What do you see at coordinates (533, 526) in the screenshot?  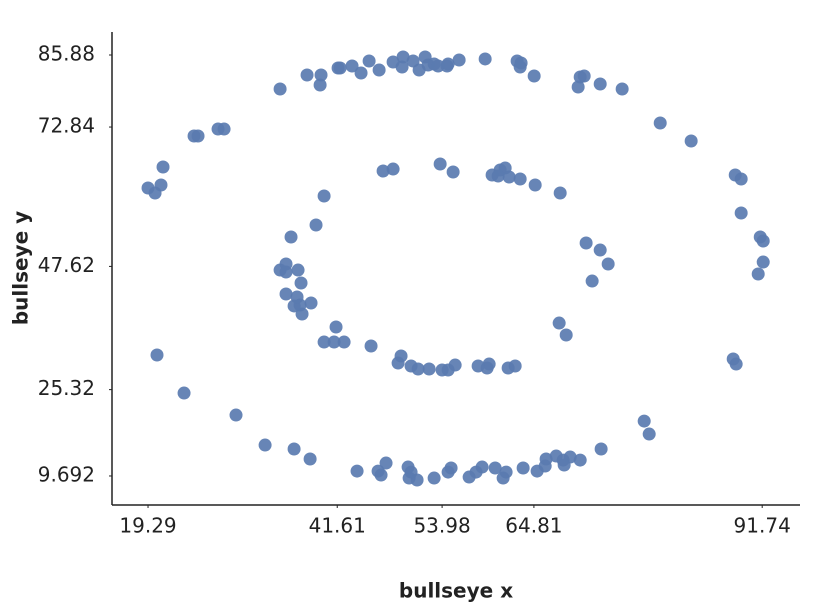 I see `x-tick-label: 64.81` at bounding box center [533, 526].